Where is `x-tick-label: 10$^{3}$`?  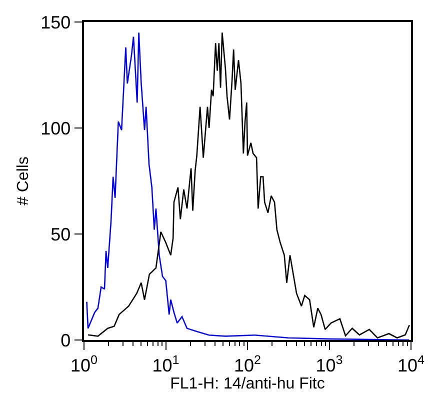 x-tick-label: 10$^{3}$ is located at coordinates (329, 364).